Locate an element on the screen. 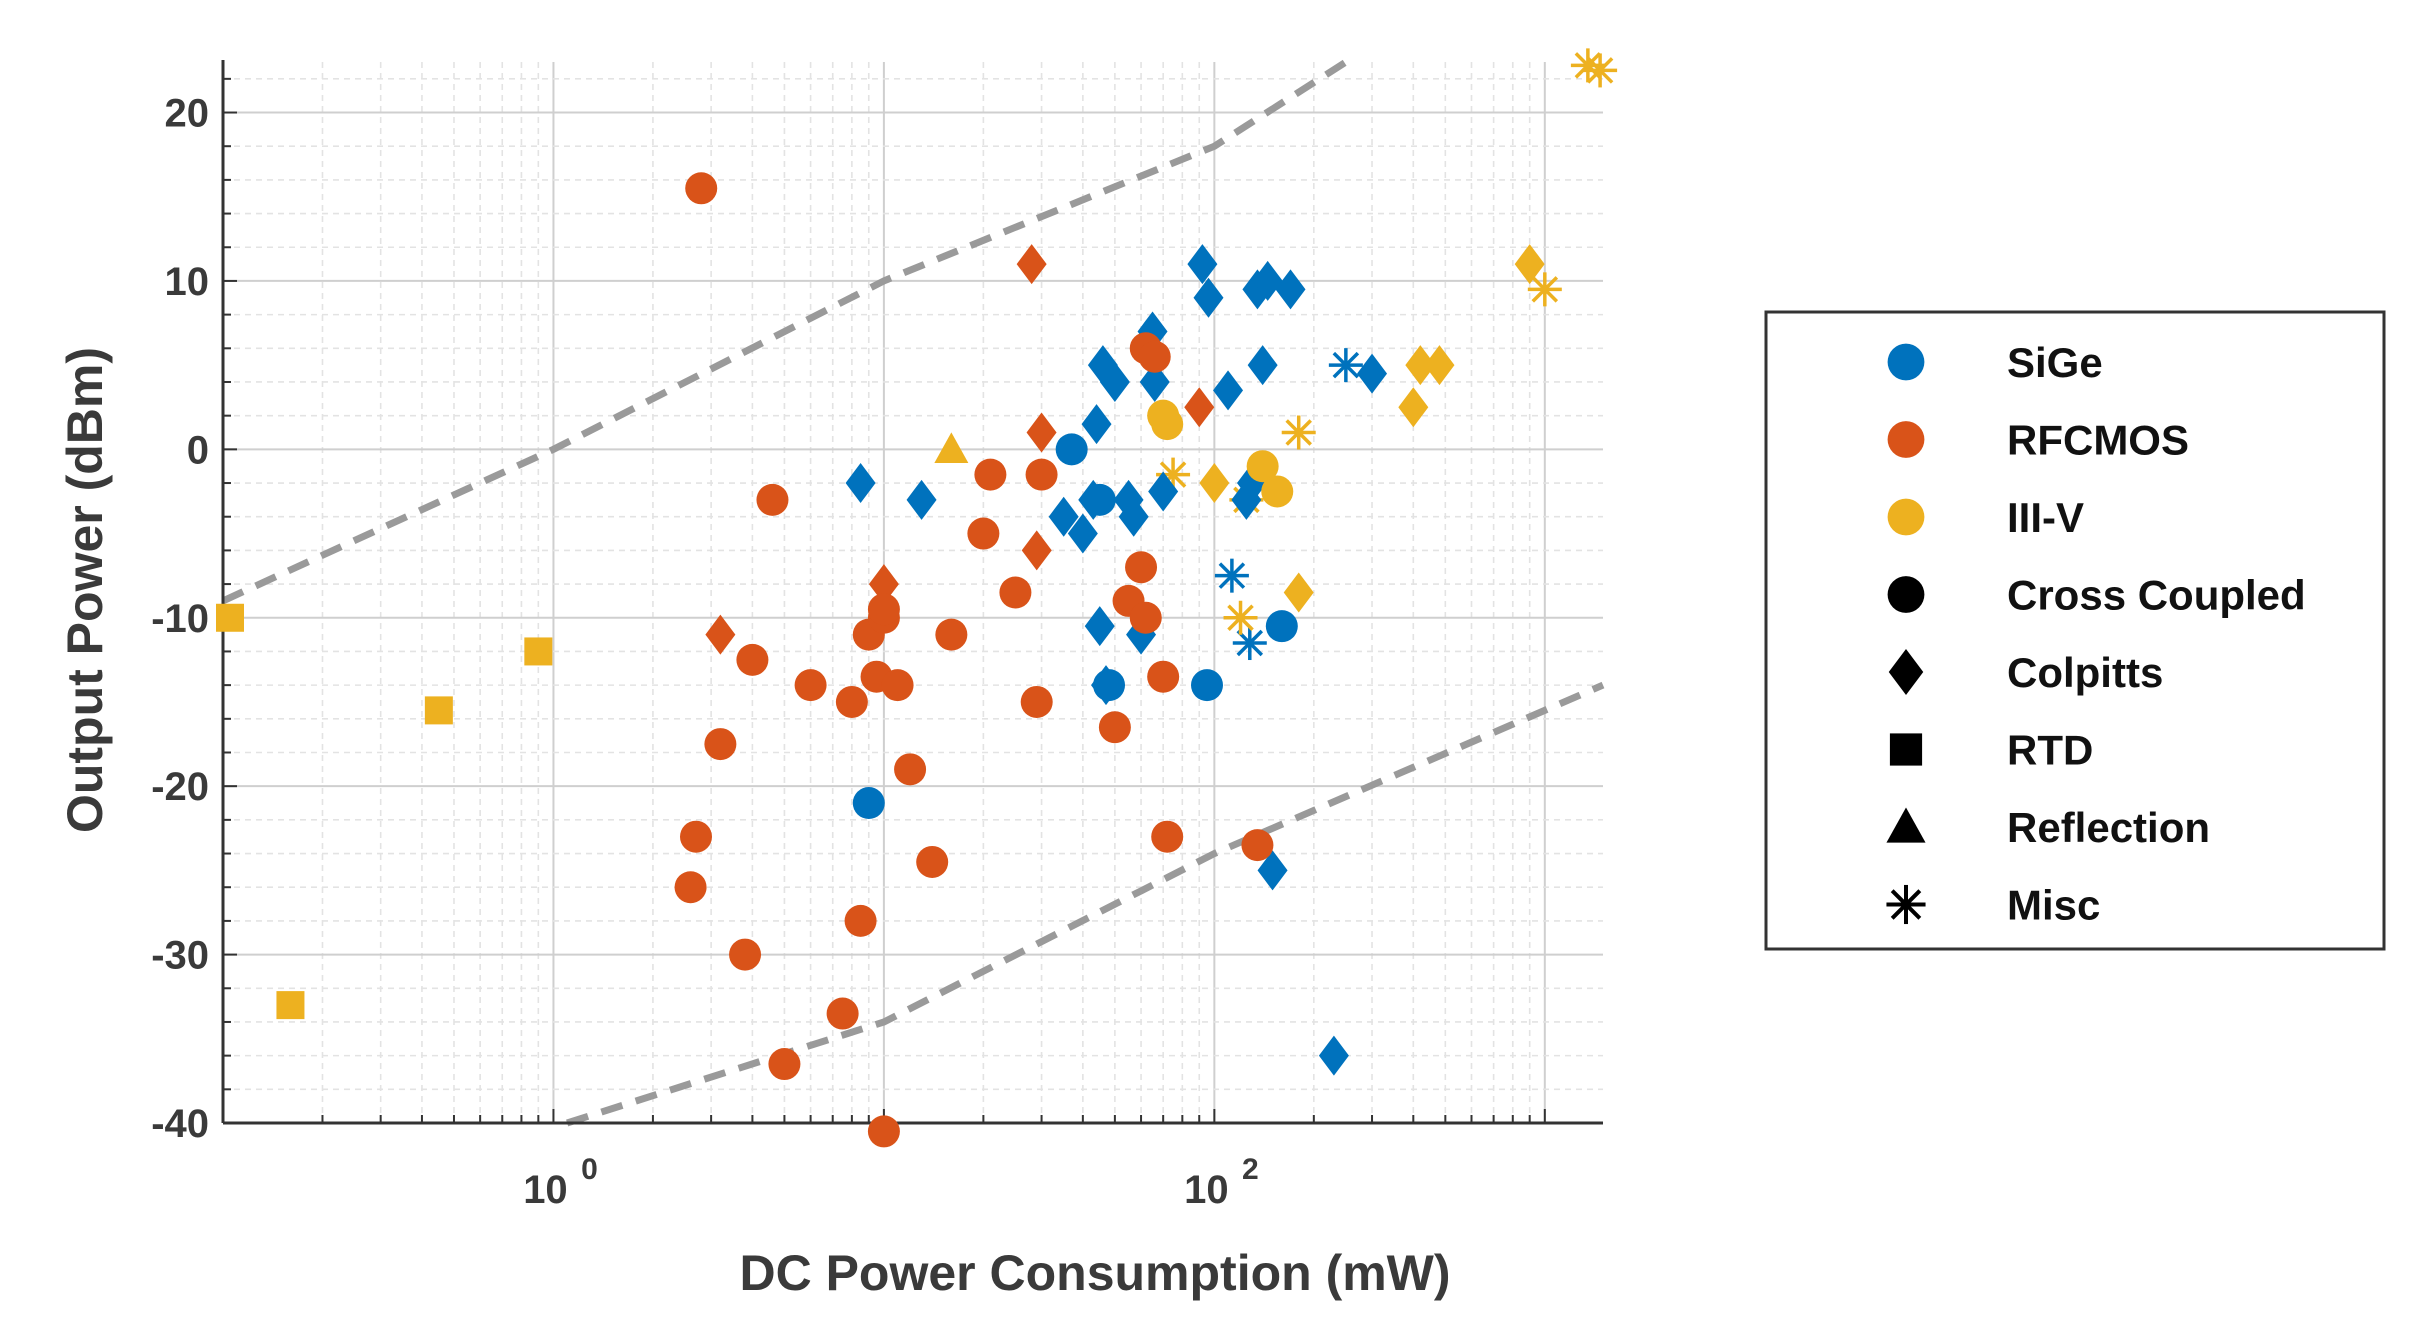 The image size is (2422, 1321). y-axis-label: Output Power (dBm) is located at coordinates (85, 590).